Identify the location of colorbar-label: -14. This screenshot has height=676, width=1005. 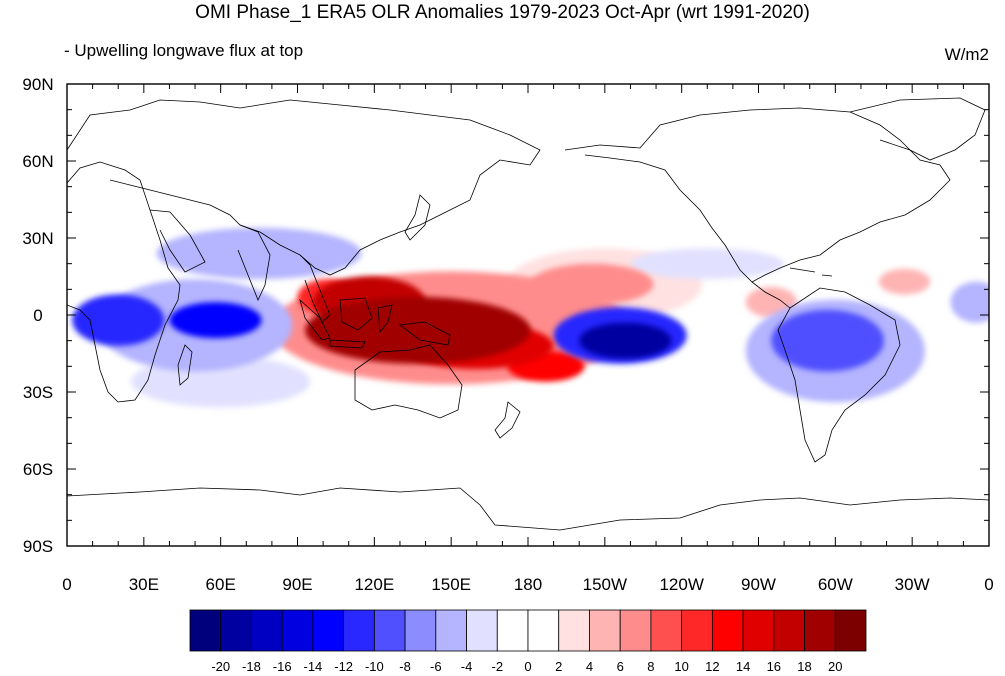
(313, 666).